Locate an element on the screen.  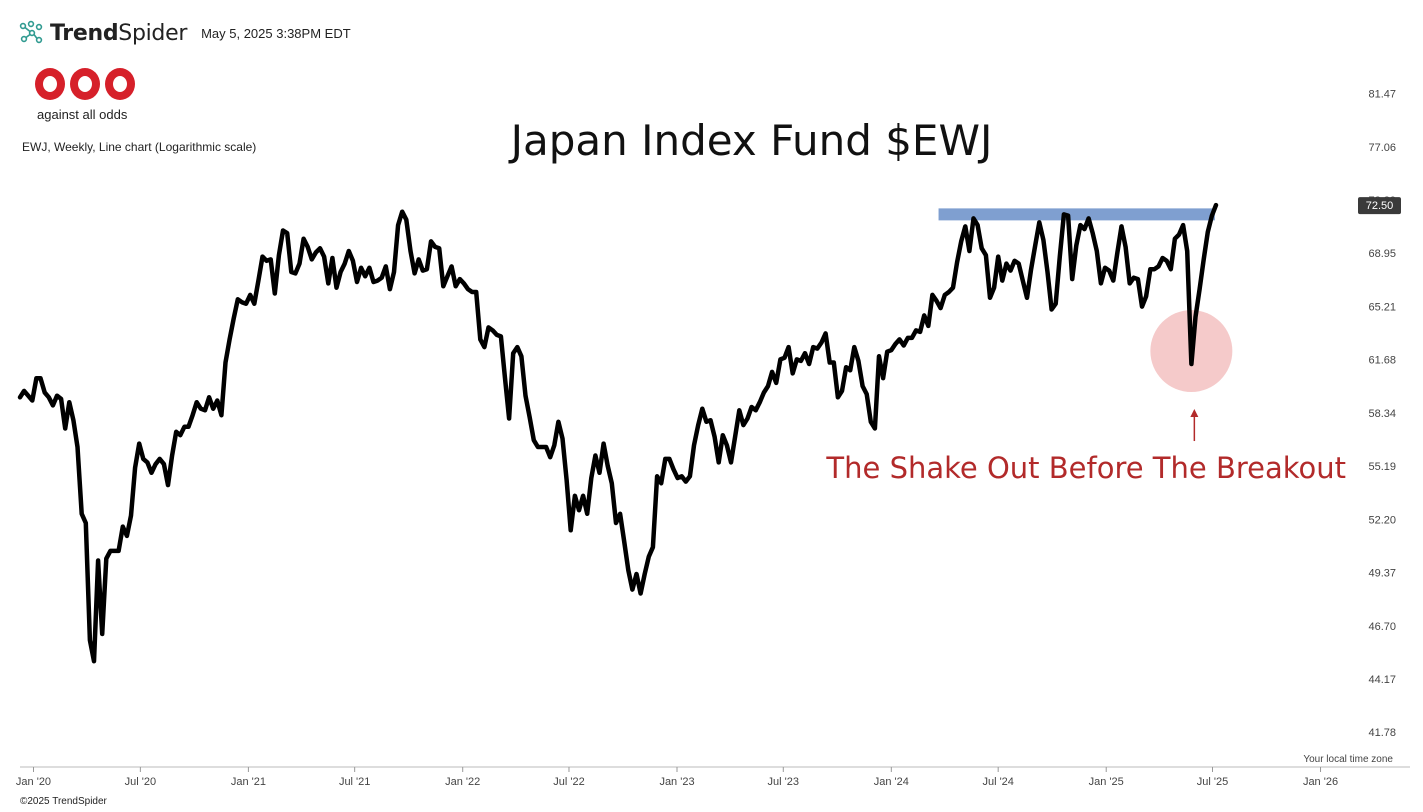
y-tick-label: 81.47 is located at coordinates (1382, 95).